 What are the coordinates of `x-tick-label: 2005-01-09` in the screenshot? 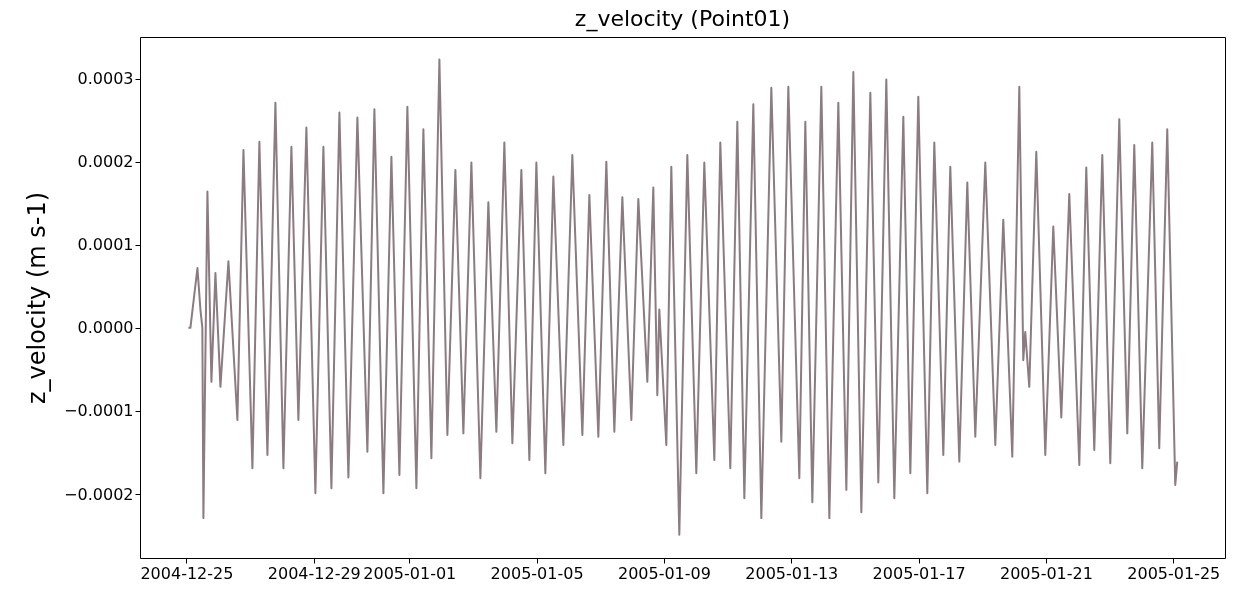 It's located at (664, 573).